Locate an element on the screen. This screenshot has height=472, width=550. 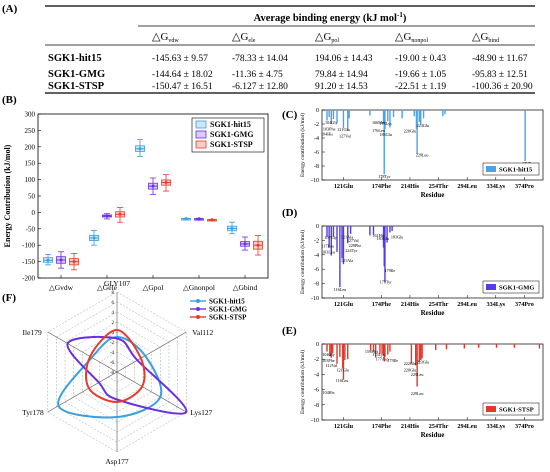
table-header-cell: △Gnonpol is located at coordinates (411, 37).